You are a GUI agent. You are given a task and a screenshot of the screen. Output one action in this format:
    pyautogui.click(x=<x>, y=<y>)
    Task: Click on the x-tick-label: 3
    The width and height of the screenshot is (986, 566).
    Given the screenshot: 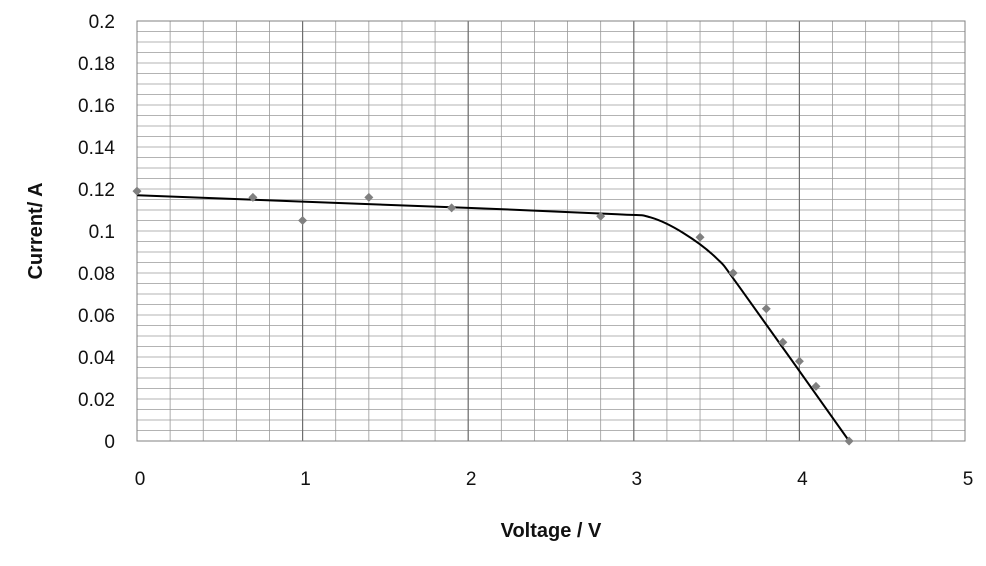 What is the action you would take?
    pyautogui.click(x=637, y=479)
    